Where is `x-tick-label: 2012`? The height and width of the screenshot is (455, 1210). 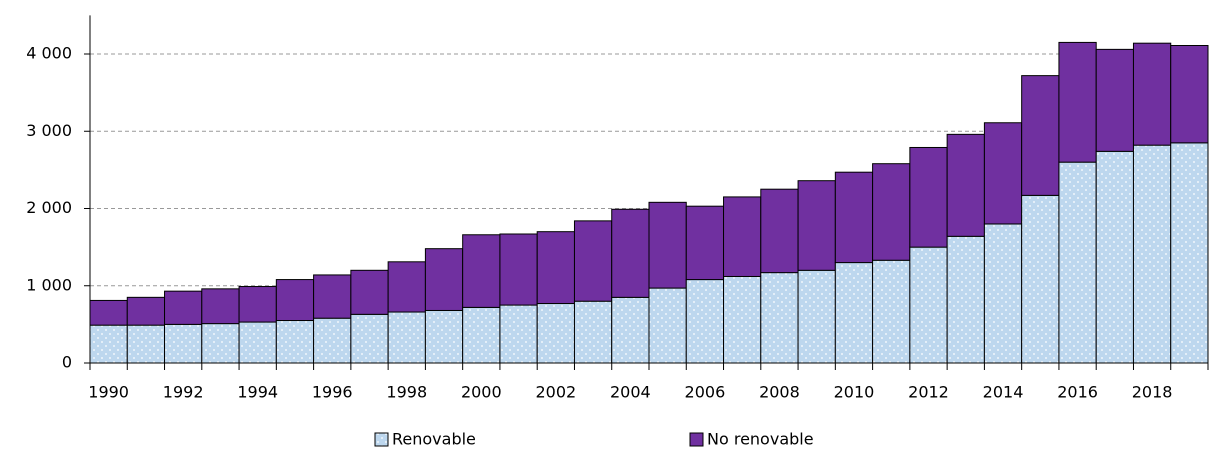 x-tick-label: 2012 is located at coordinates (928, 392).